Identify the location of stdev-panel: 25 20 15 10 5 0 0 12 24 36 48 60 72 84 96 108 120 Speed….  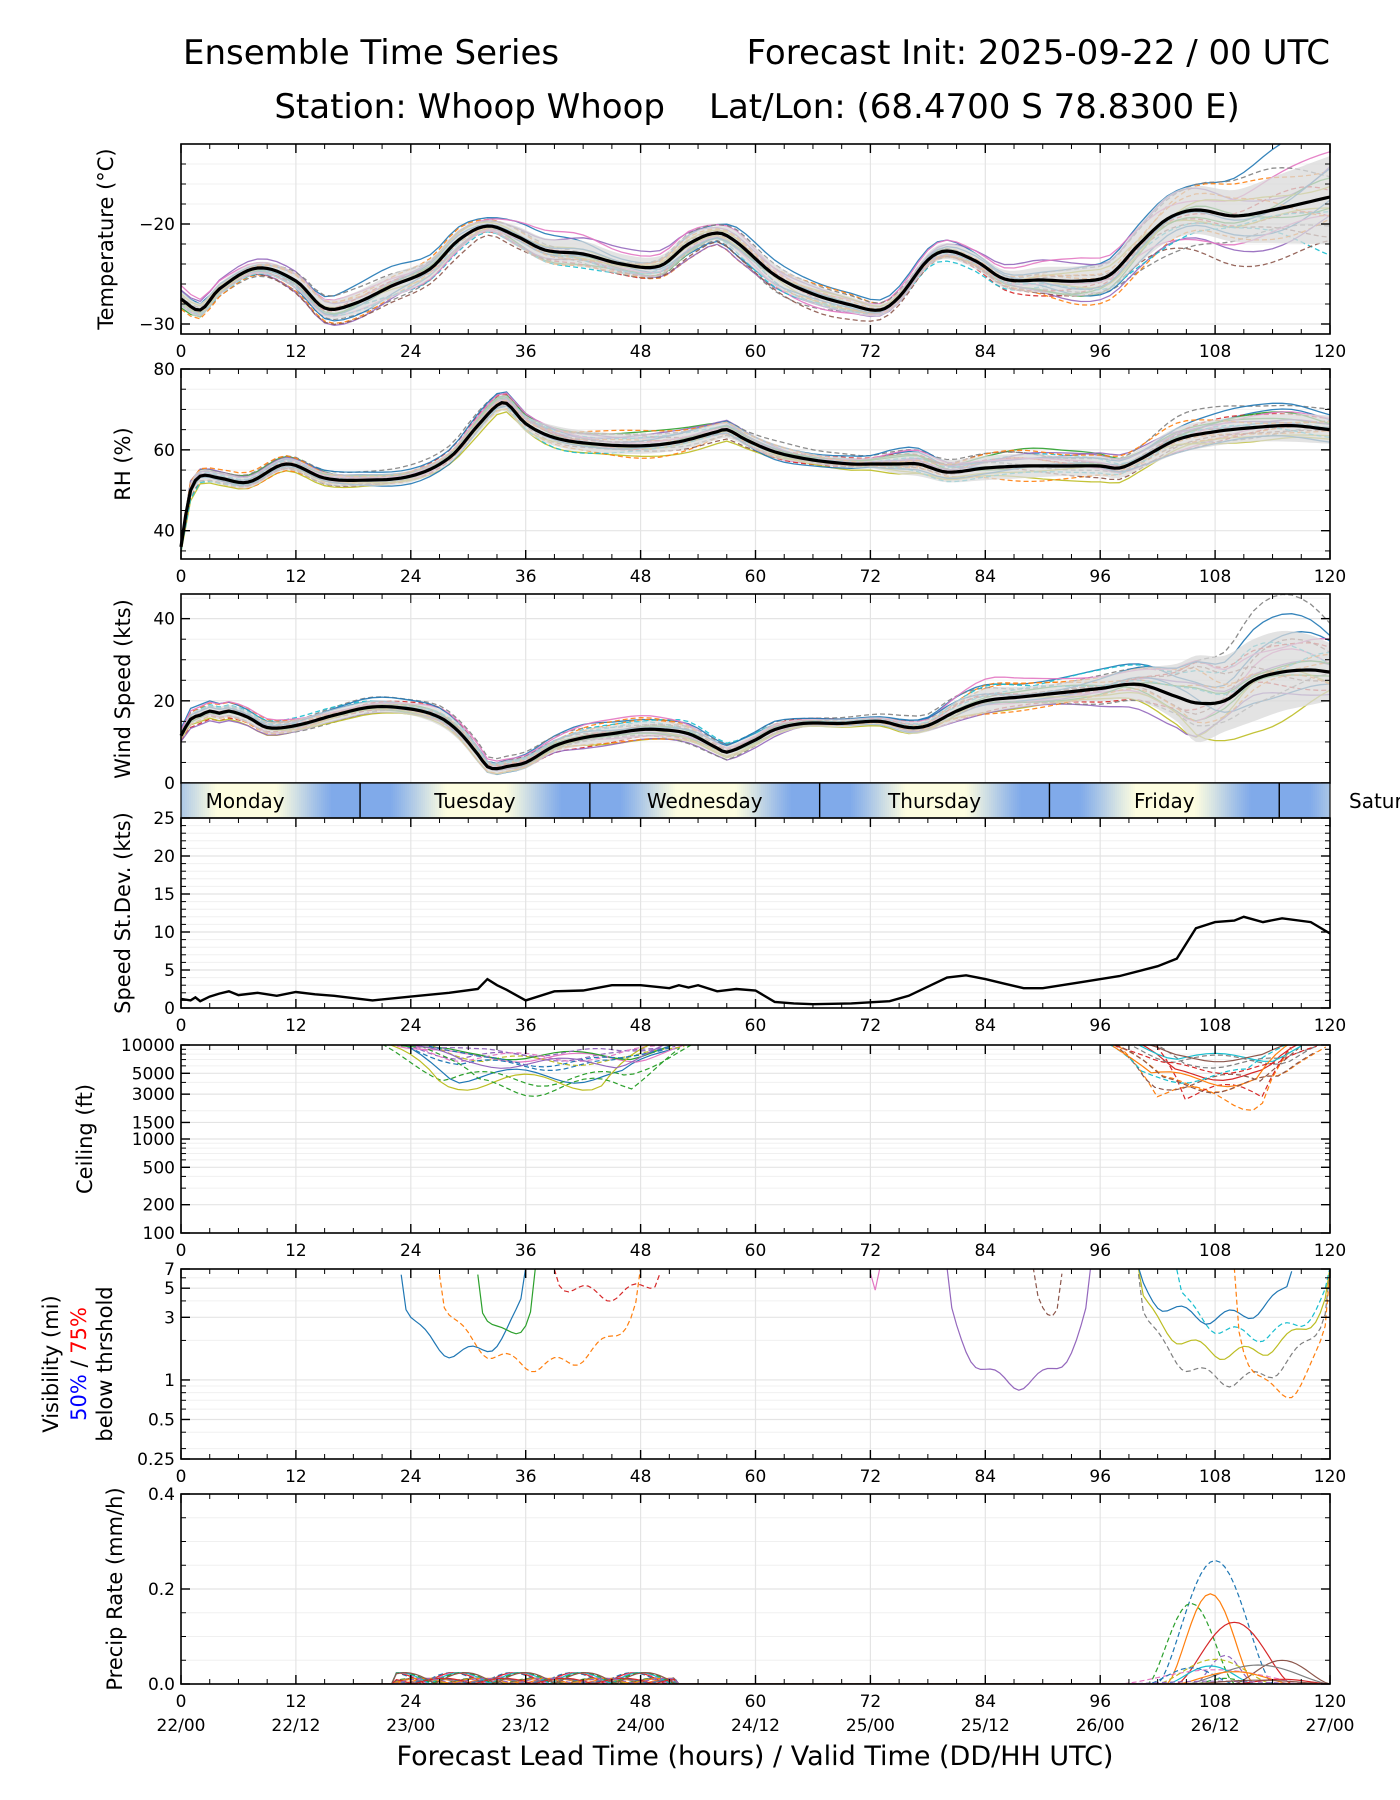
(728, 922).